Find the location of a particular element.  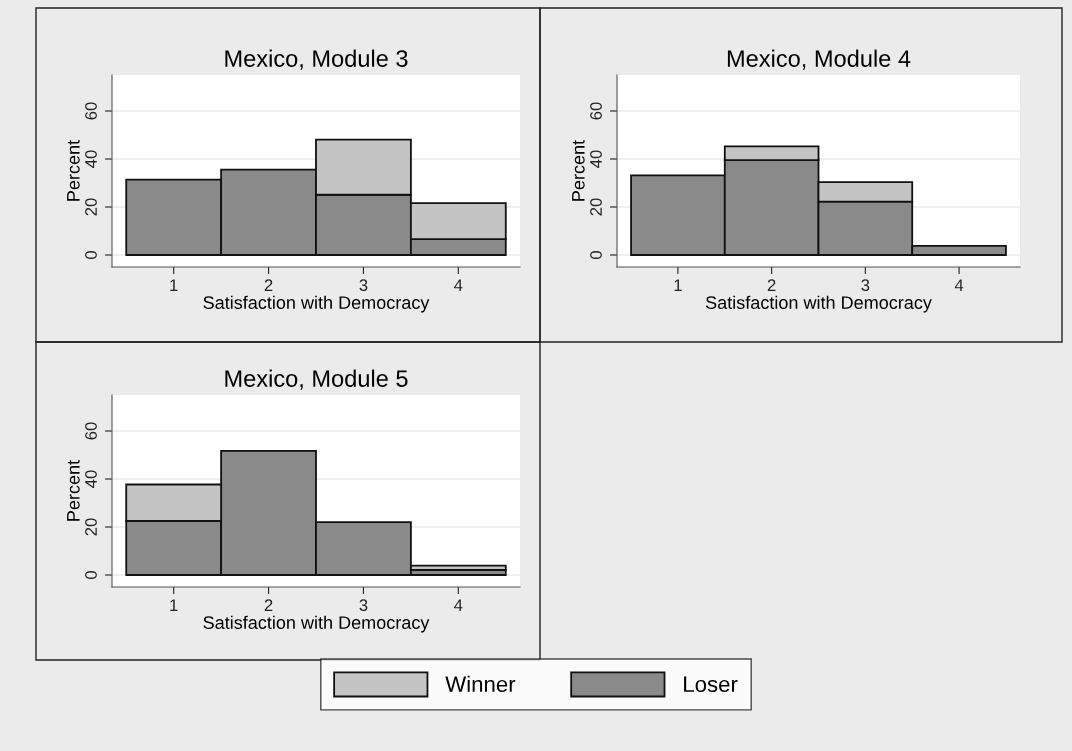

chart-title: Mexico, Module 4 is located at coordinates (819, 59).